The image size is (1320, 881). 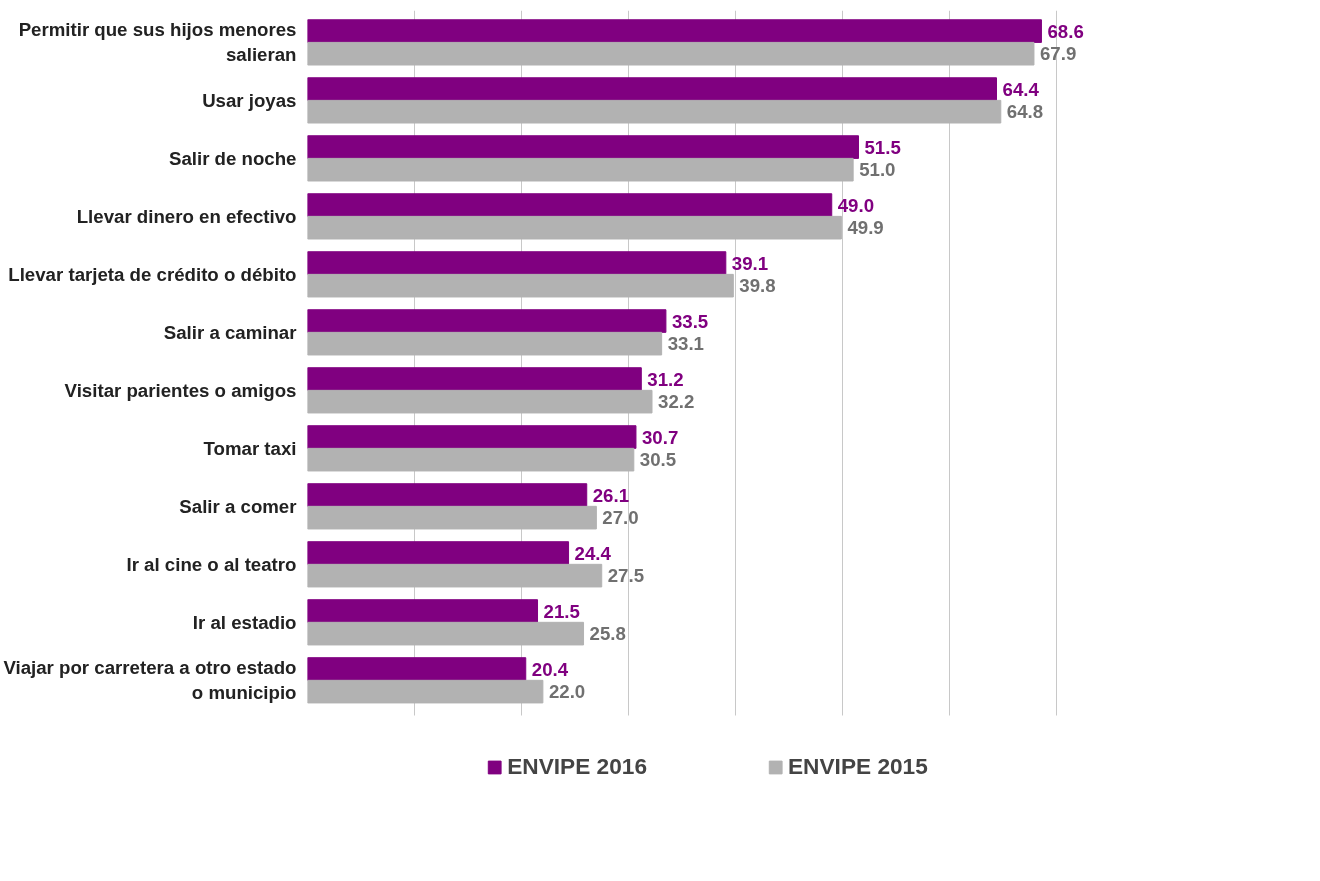 I want to click on data-label: 67.9, so click(x=1058, y=54).